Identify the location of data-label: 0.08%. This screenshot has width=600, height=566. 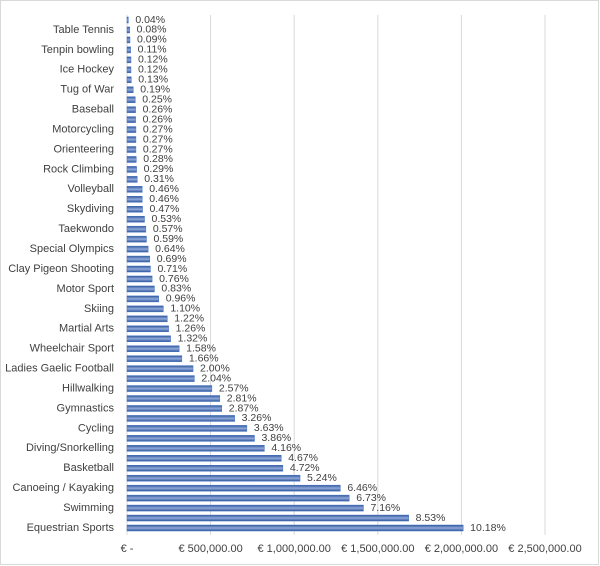
(152, 30).